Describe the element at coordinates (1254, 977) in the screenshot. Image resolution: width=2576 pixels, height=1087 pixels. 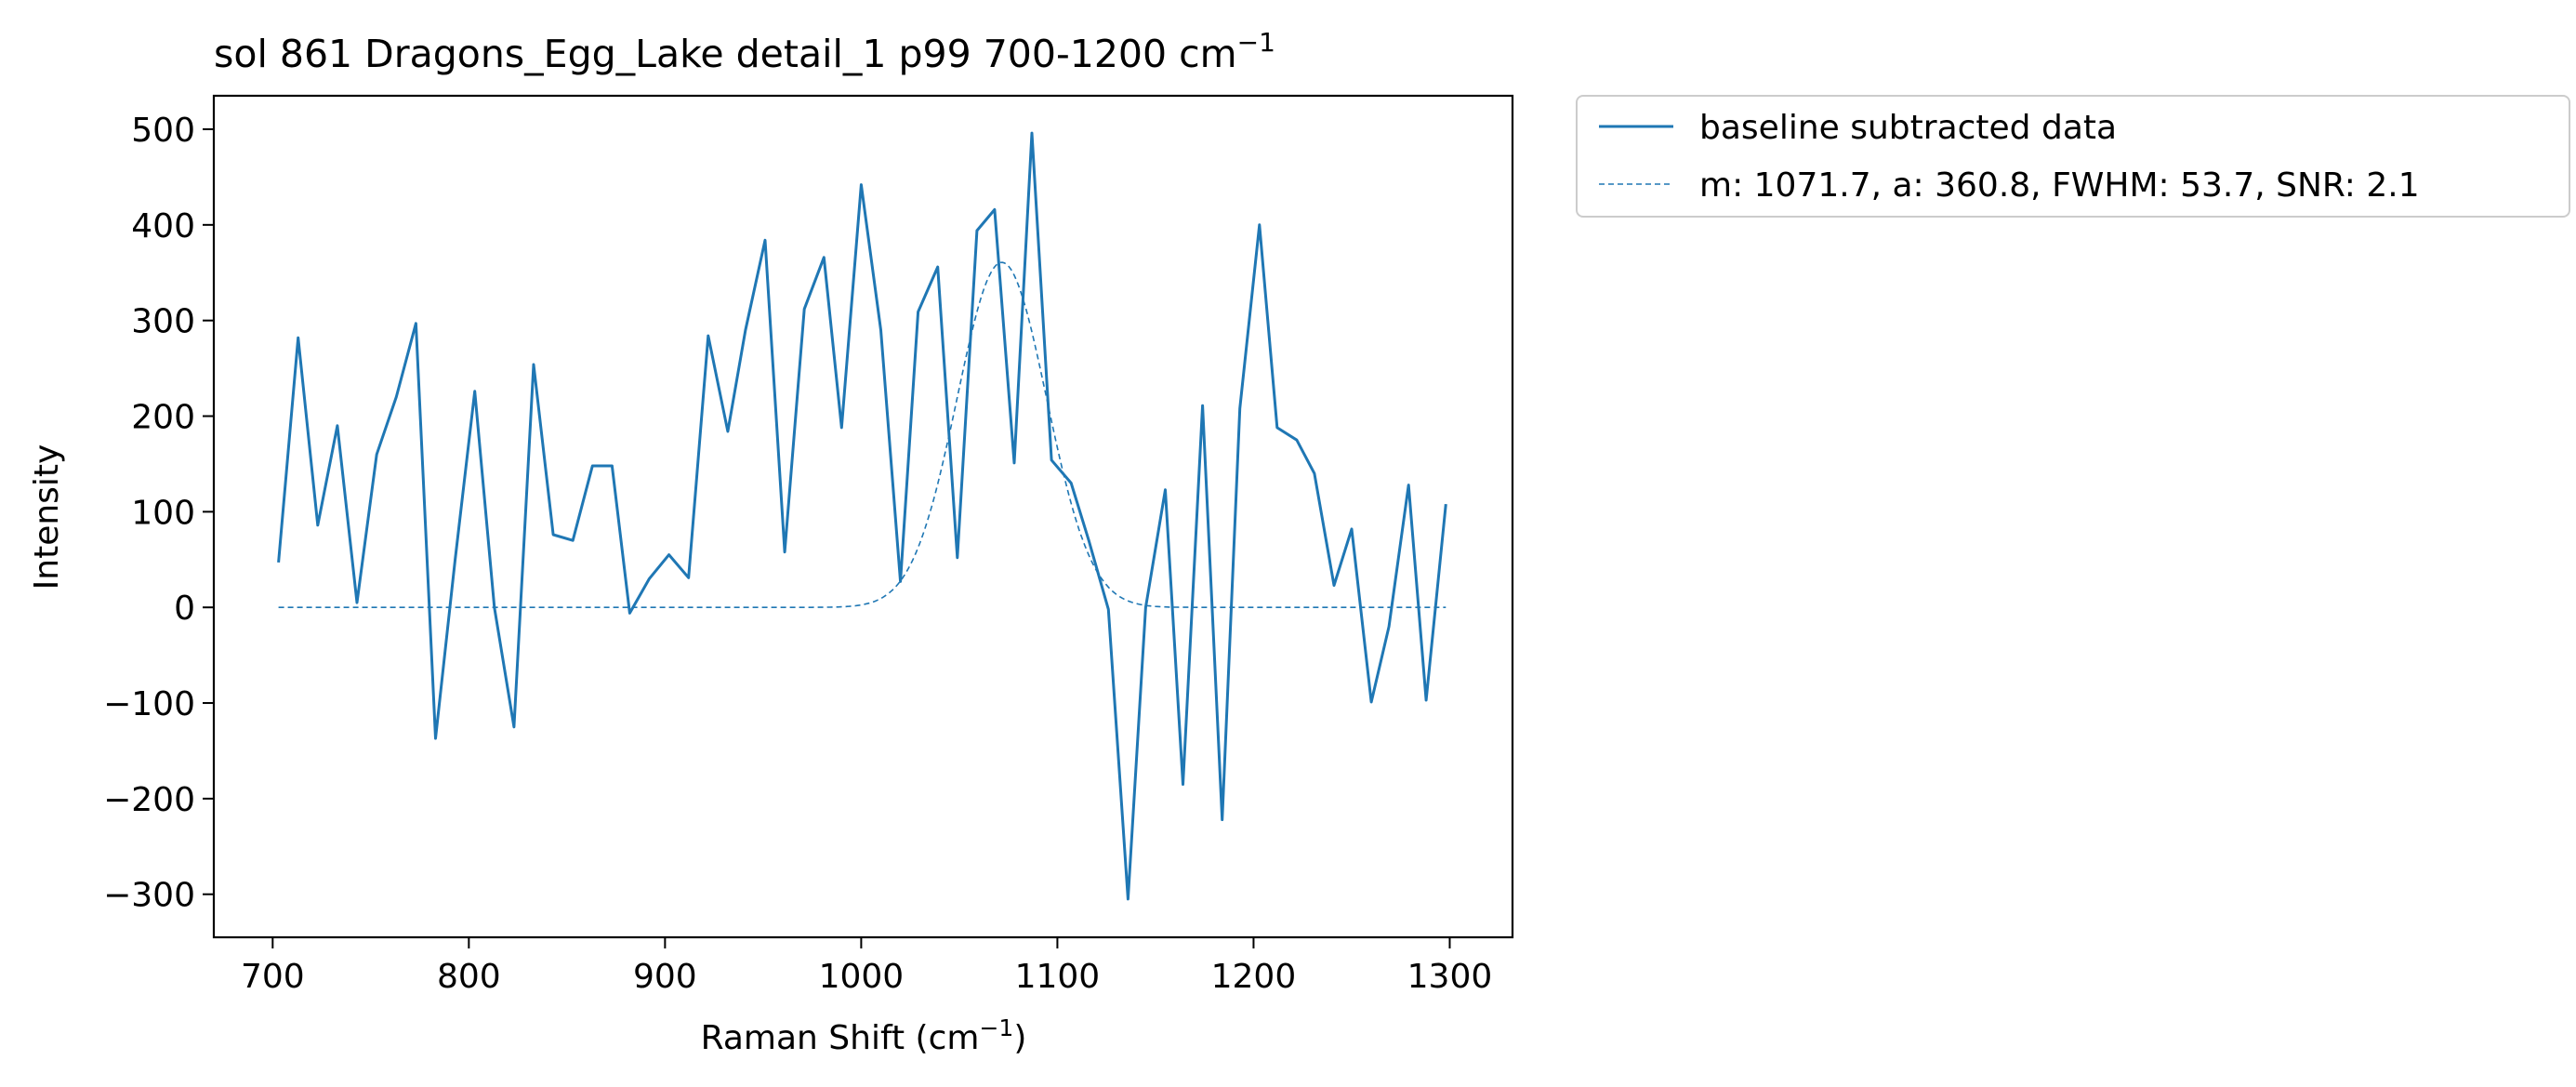
I see `x-tick-label: 1200` at that location.